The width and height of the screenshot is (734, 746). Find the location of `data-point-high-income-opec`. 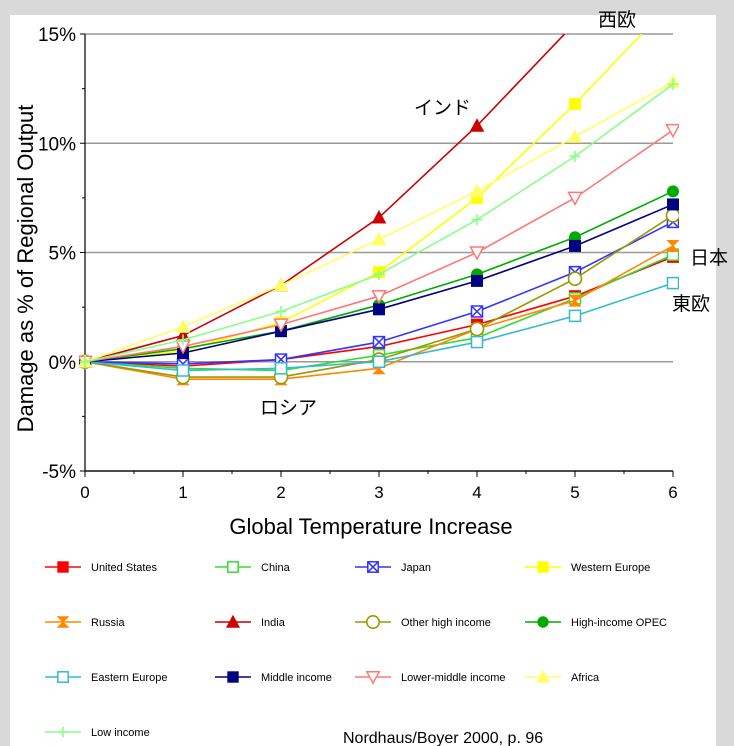

data-point-high-income-opec is located at coordinates (673, 191).